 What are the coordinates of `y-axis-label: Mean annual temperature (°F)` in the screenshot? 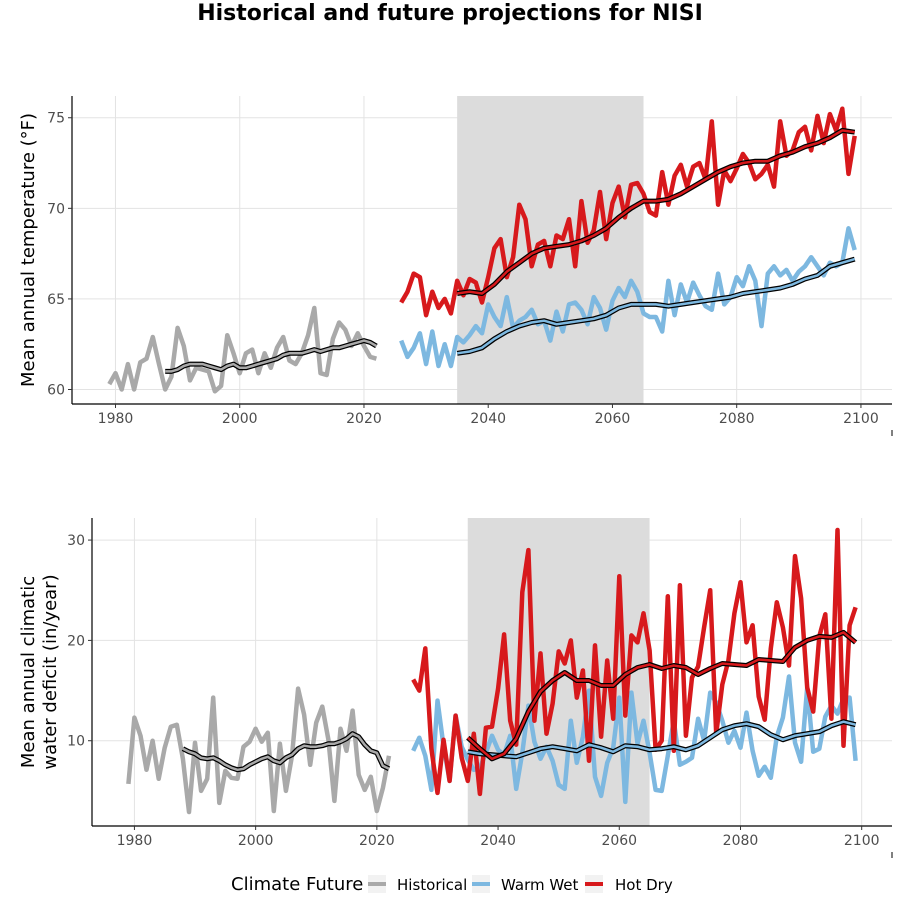 It's located at (28, 250).